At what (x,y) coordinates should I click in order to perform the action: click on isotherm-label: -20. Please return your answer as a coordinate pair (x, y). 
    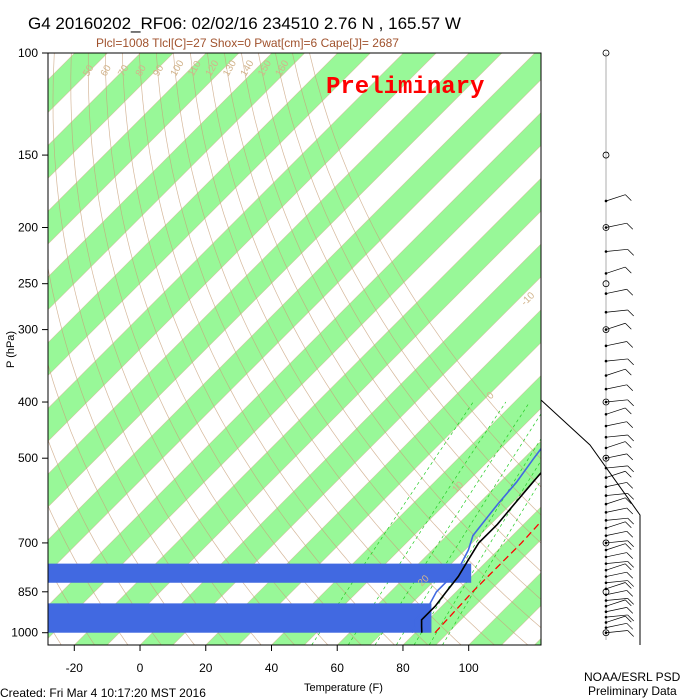
    Looking at the image, I should click on (563, 205).